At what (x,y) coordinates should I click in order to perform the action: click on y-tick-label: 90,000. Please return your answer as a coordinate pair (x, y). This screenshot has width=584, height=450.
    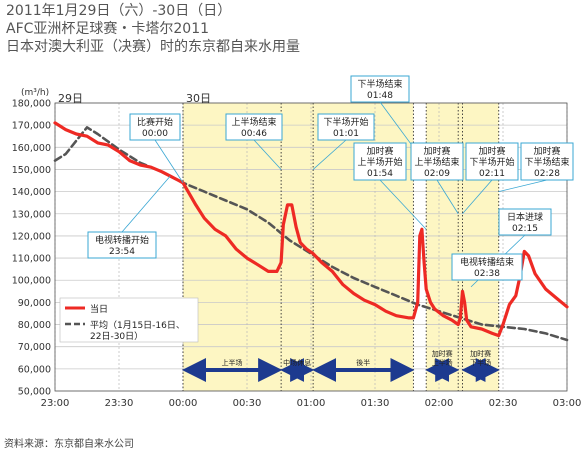
    Looking at the image, I should click on (34, 303).